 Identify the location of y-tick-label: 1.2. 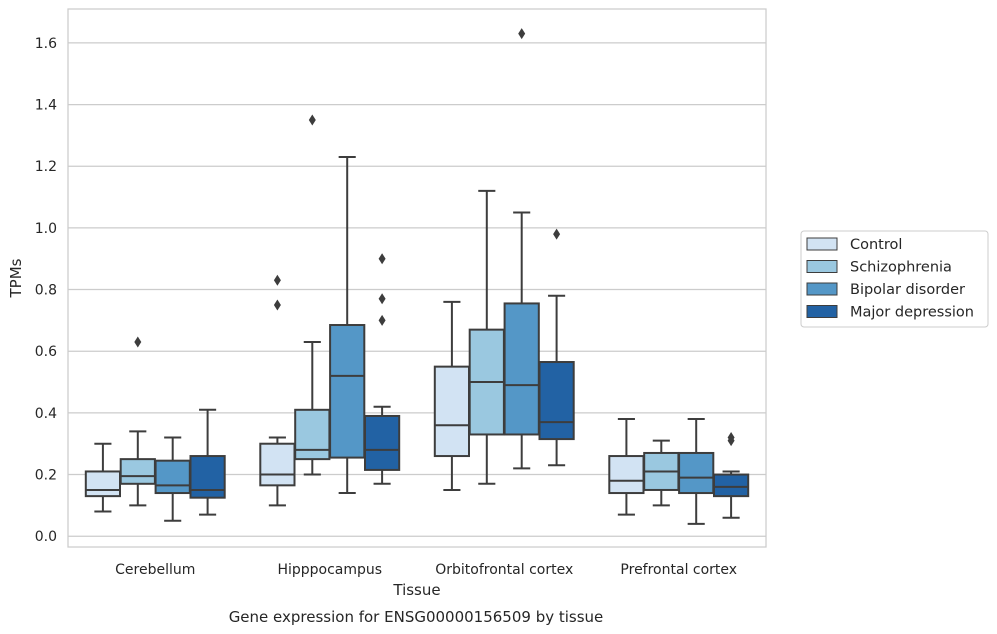
(46, 167).